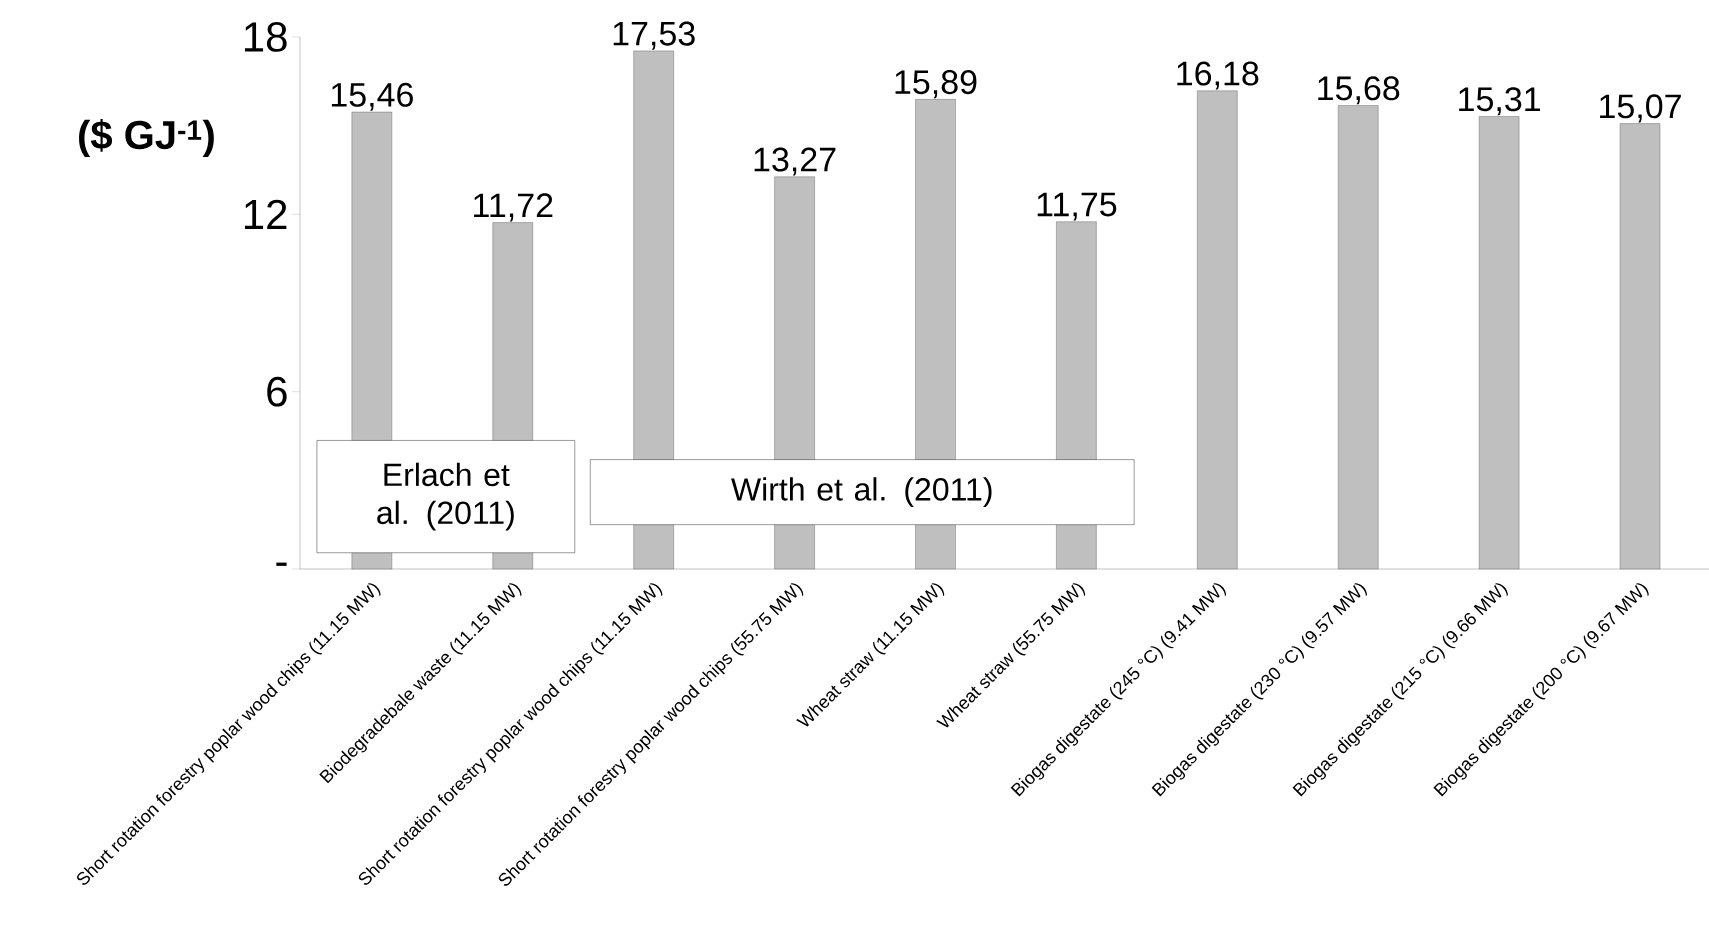  Describe the element at coordinates (513, 207) in the screenshot. I see `data-label: 11,72` at that location.